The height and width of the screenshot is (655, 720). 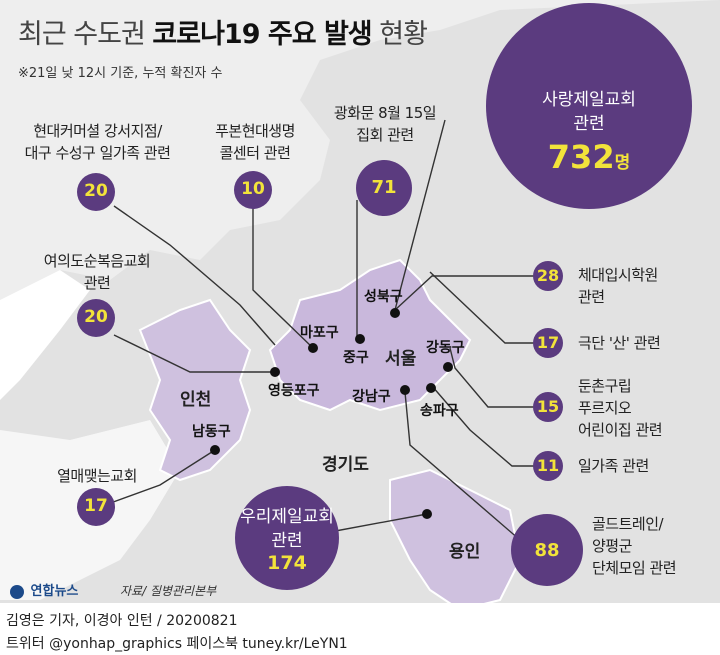 I want to click on count-gym: 28, so click(x=548, y=275).